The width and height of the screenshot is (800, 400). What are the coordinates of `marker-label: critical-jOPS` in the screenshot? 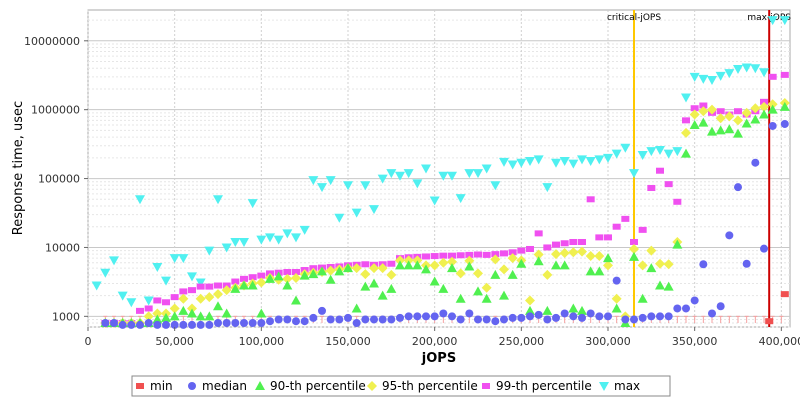 It's located at (634, 18).